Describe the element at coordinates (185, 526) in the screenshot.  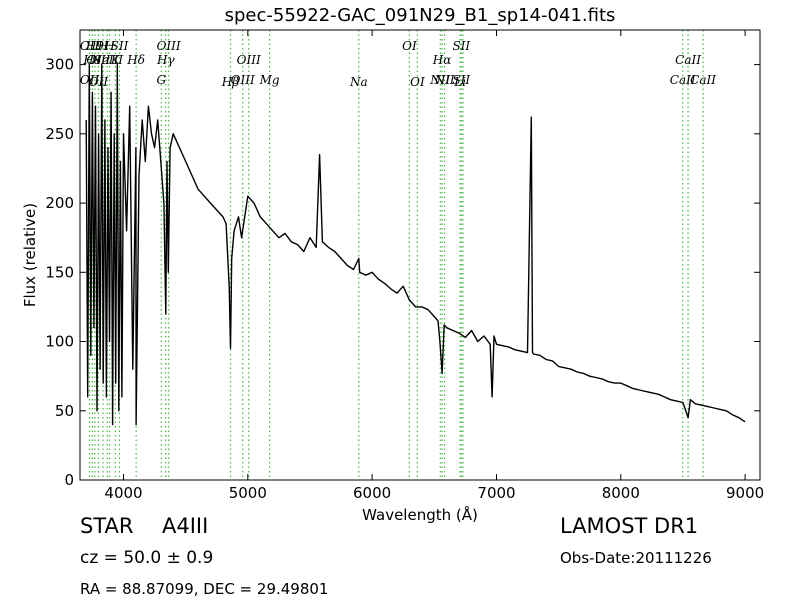
I see `object-subclass: A4III` at that location.